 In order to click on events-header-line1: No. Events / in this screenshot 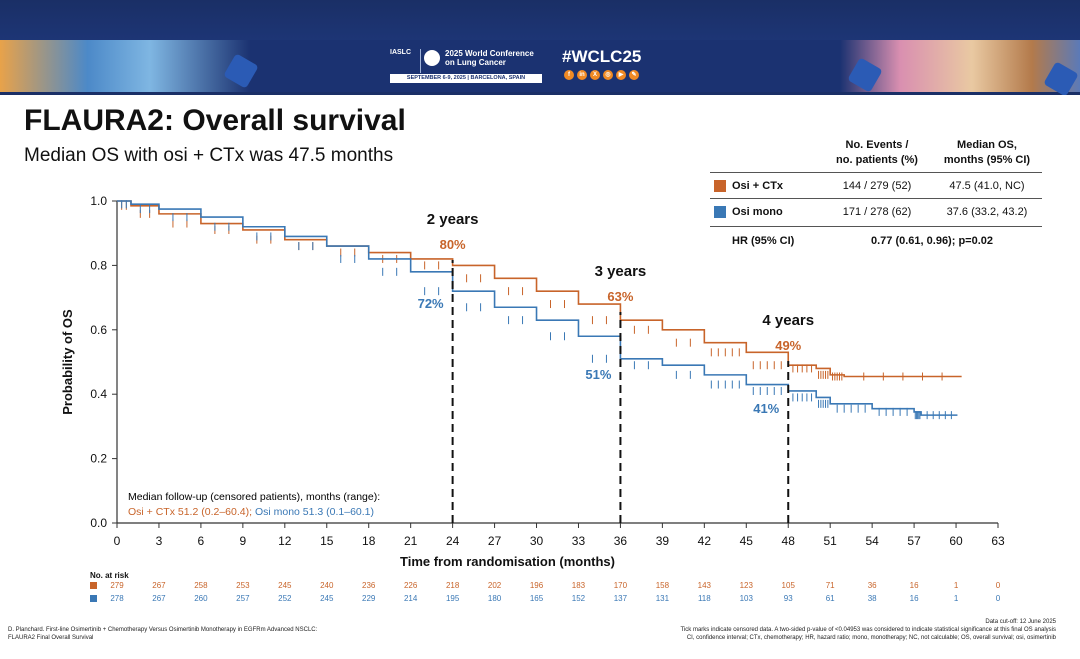, I will do `click(877, 145)`.